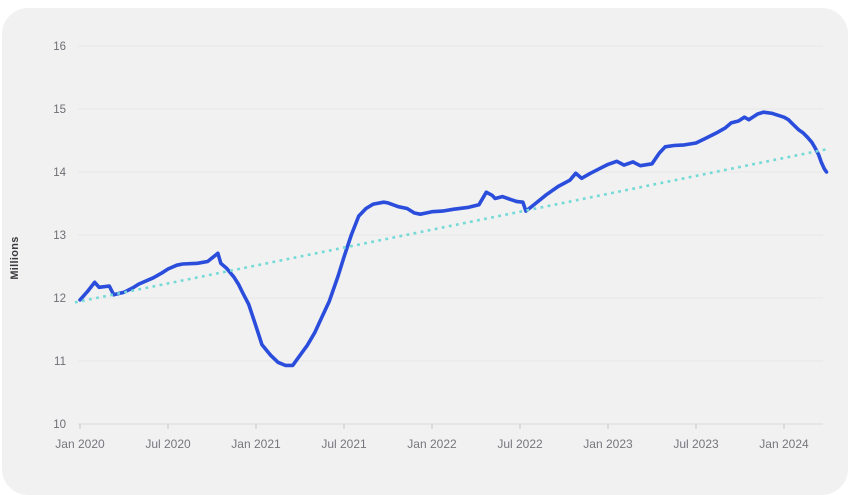 The width and height of the screenshot is (850, 495). Describe the element at coordinates (59, 425) in the screenshot. I see `y-tick-label: 10` at that location.